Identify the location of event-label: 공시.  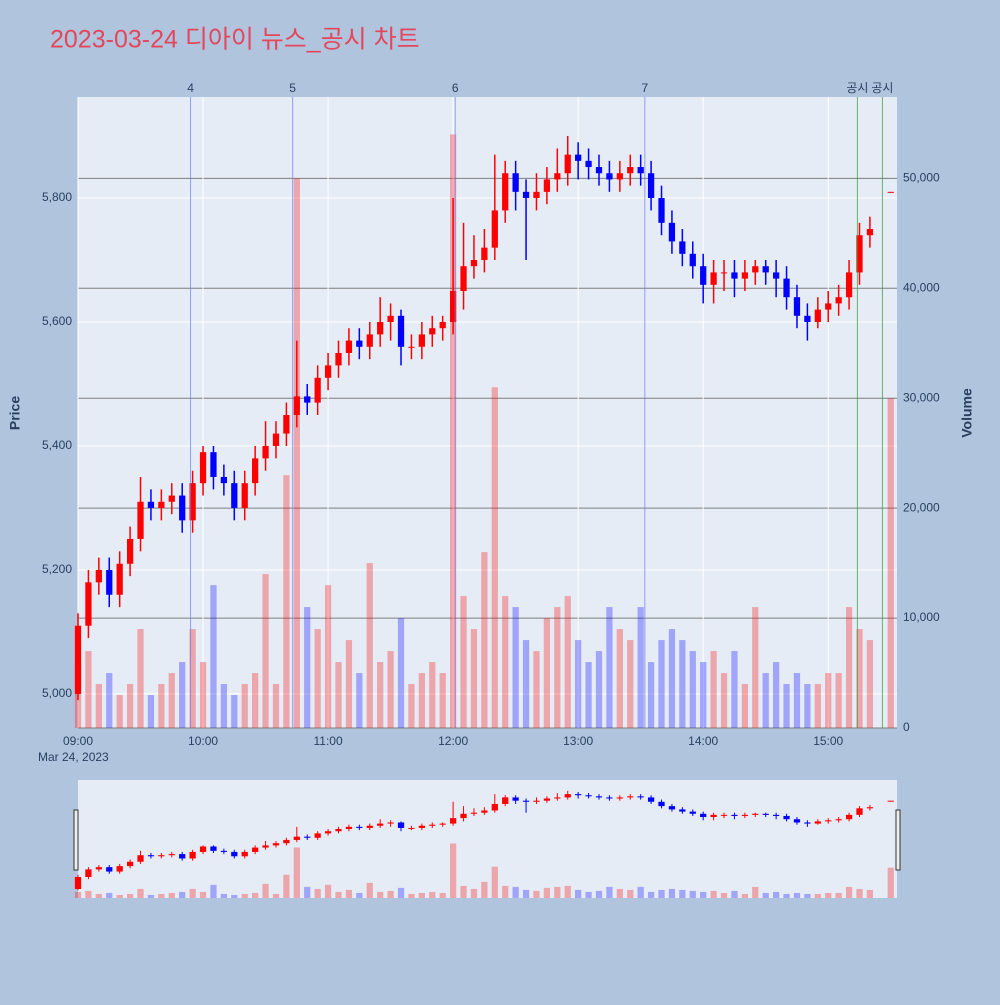
(857, 88).